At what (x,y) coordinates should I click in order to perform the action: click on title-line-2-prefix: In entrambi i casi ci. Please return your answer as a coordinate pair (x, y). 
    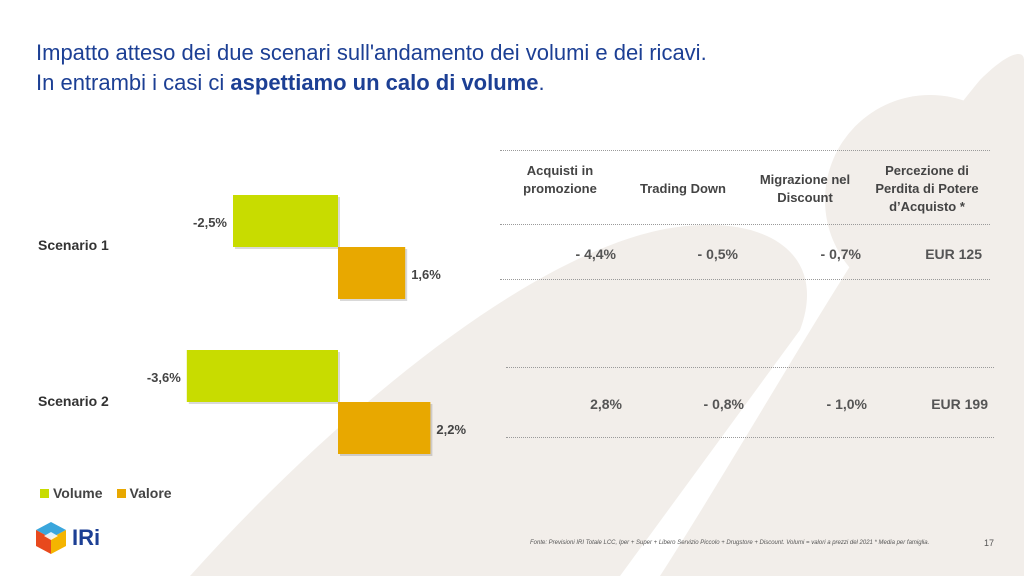
    Looking at the image, I should click on (133, 82).